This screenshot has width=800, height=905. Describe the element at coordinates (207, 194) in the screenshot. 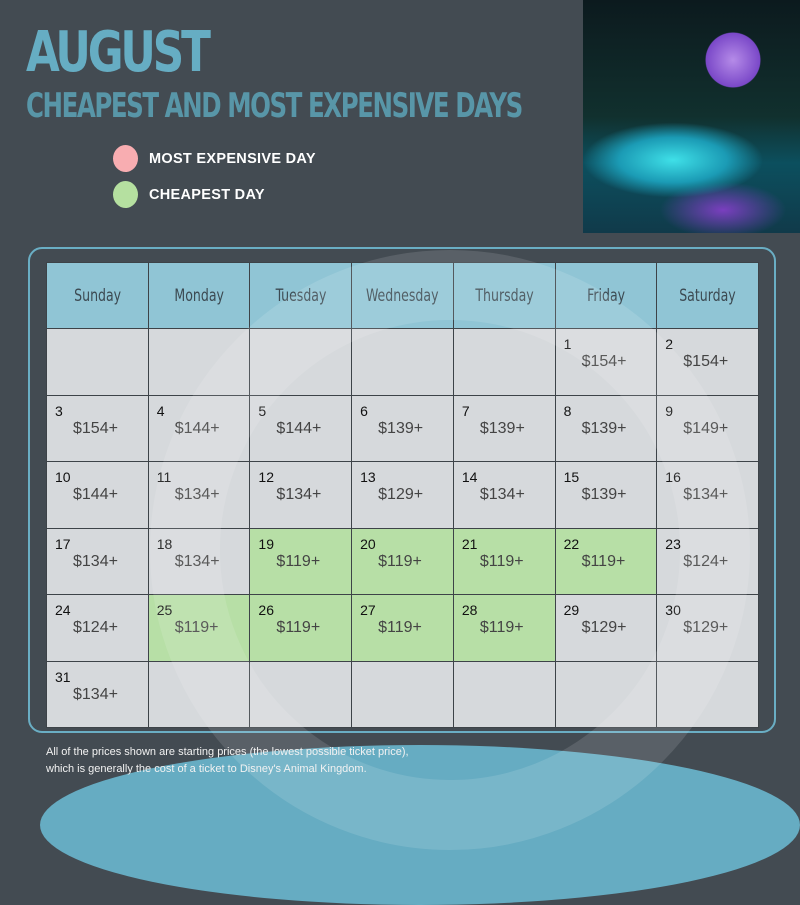

I see `legend-label: CHEAPEST DAY` at that location.